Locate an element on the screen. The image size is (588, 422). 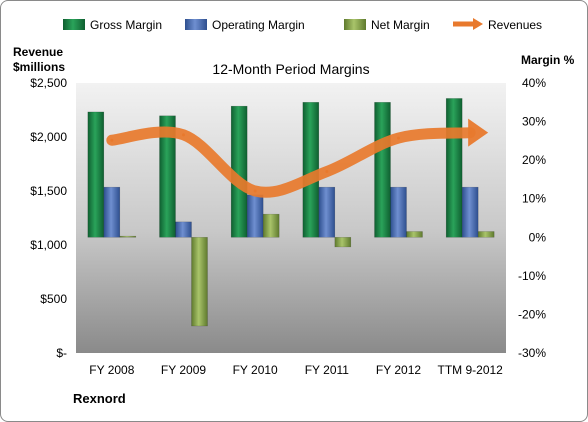
y-axis-right-tick-label: 0% is located at coordinates (538, 237).